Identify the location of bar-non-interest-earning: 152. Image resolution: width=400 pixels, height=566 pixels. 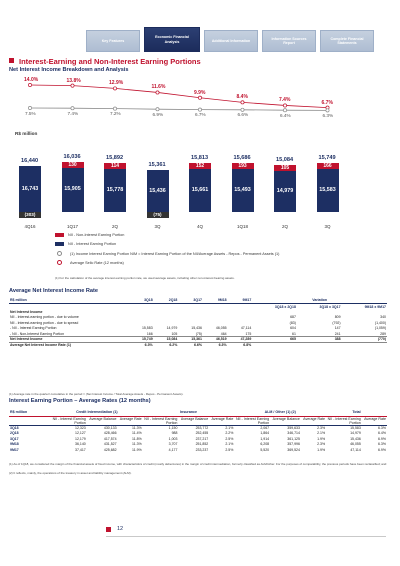
(200, 165).